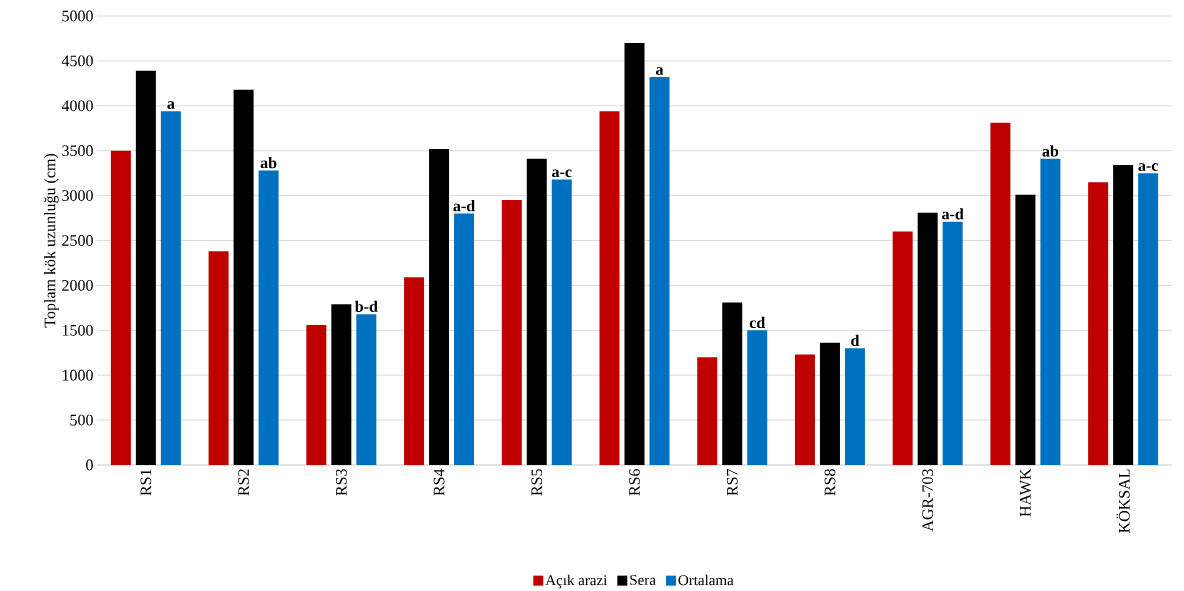 The width and height of the screenshot is (1184, 591). I want to click on legend-label: Ortalama, so click(706, 580).